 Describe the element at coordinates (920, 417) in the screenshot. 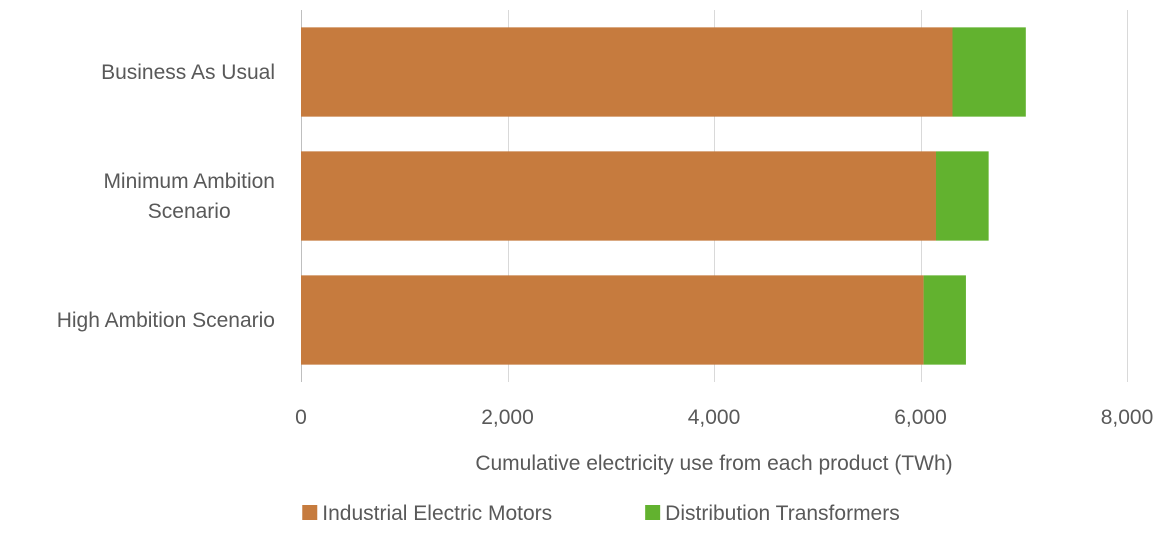

I see `x-tick-label: 6,000` at that location.